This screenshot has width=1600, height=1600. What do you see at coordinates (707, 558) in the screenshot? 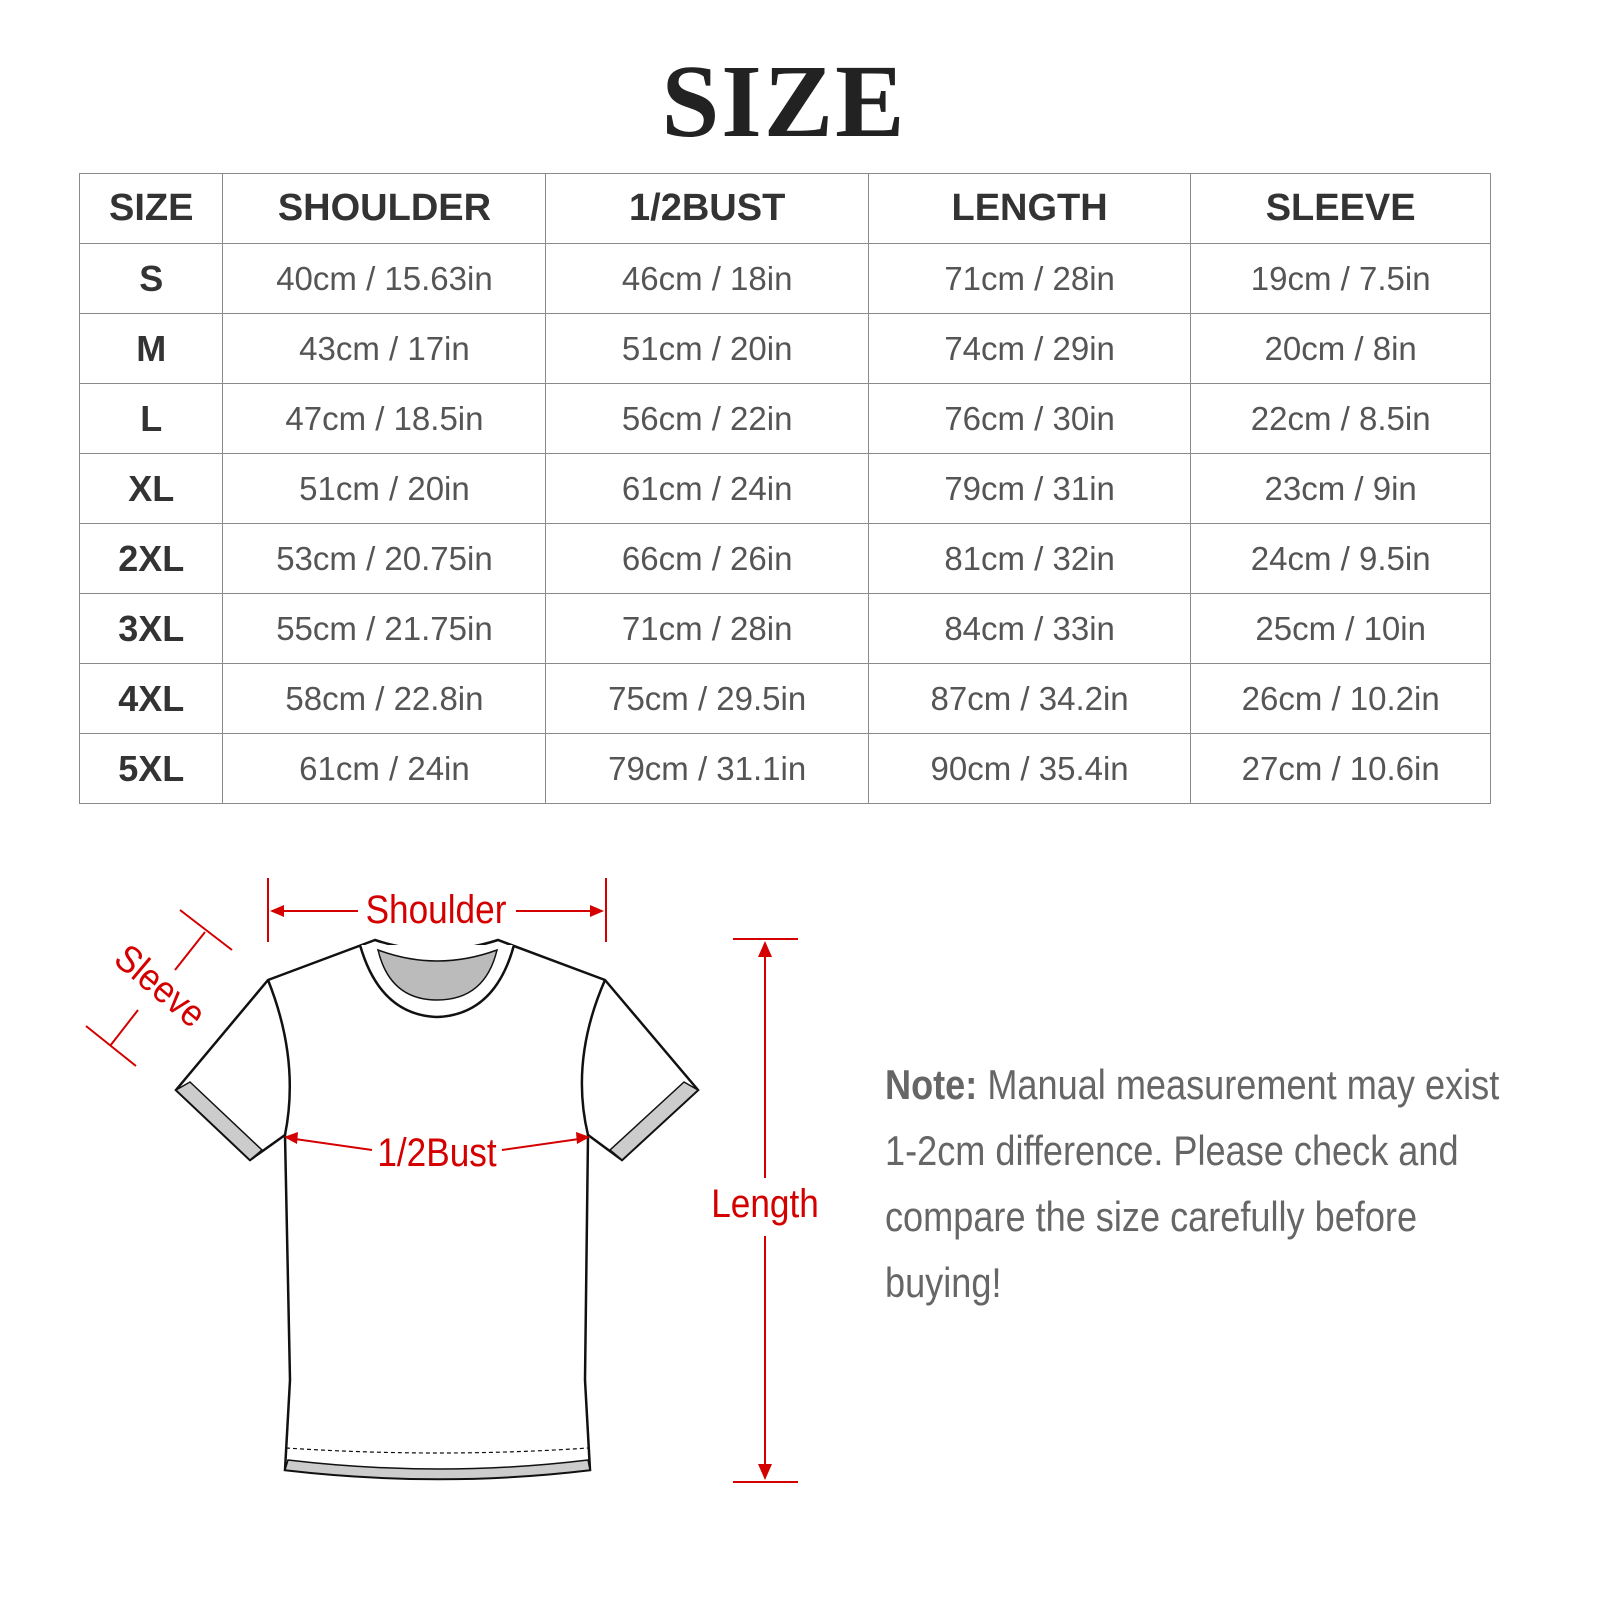
I see `measurement-cell: 66cm / 26in` at bounding box center [707, 558].